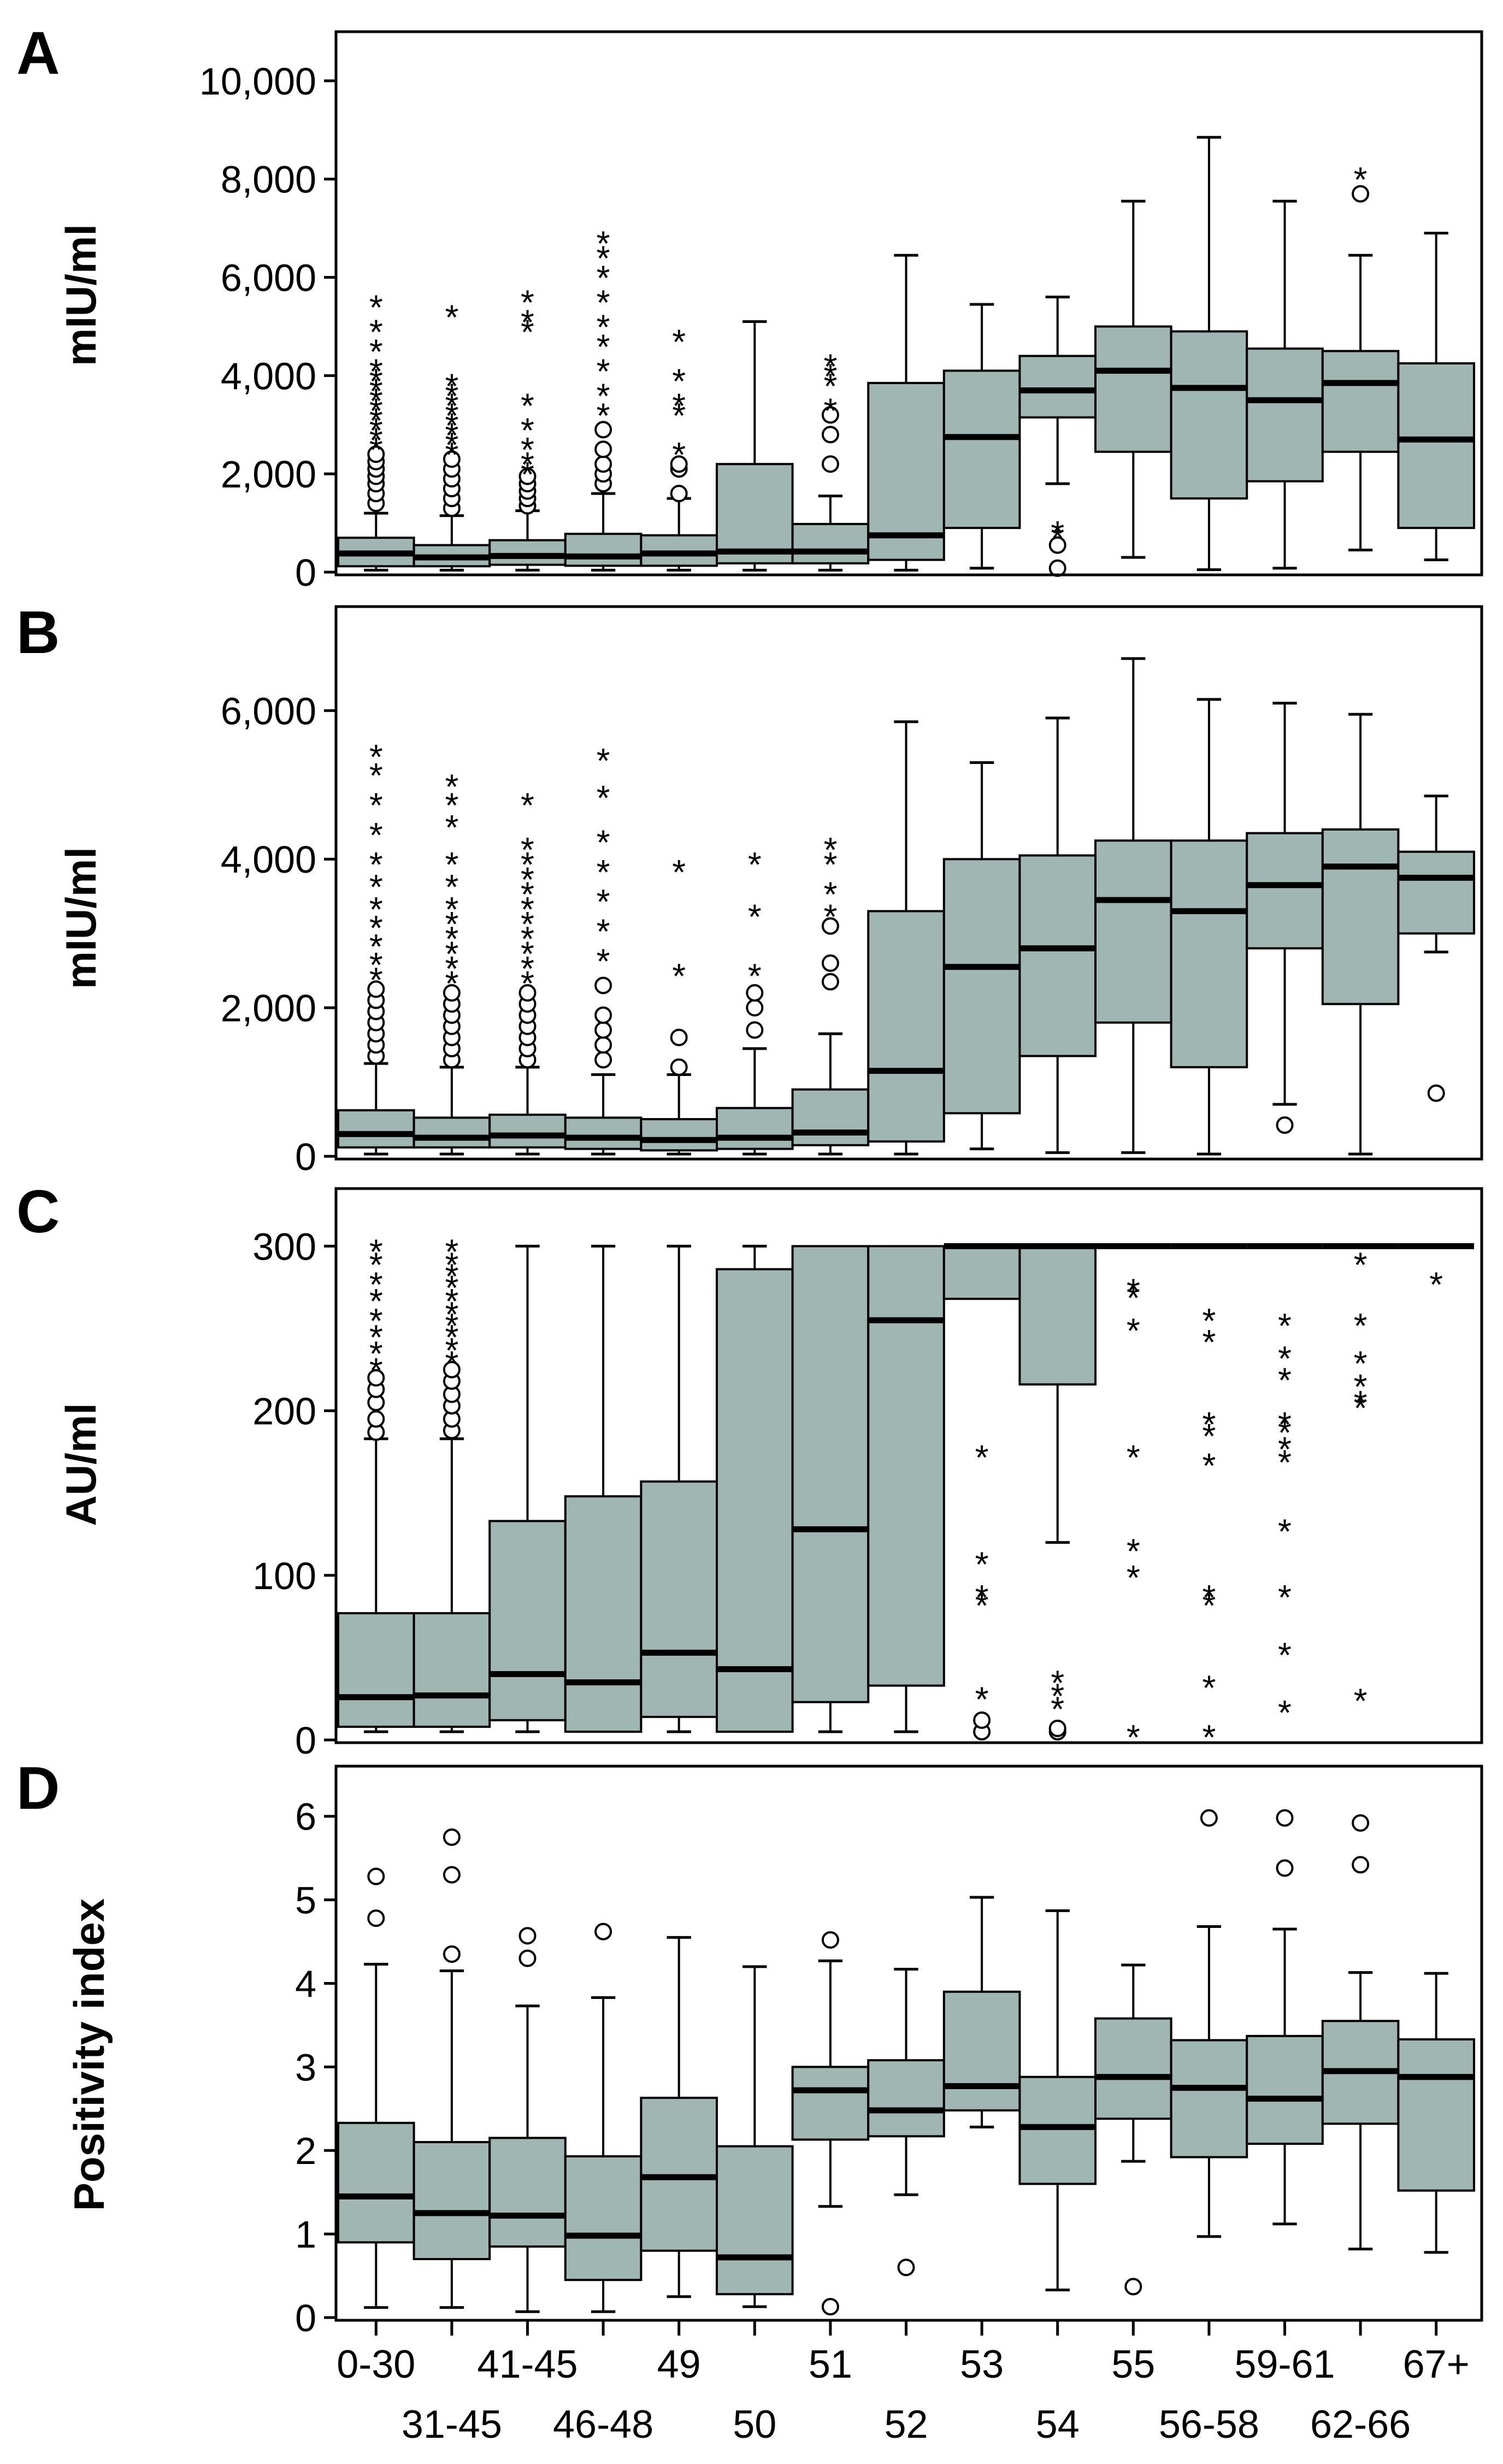  I want to click on y-tick-label-b: 2,000, so click(268, 1009).